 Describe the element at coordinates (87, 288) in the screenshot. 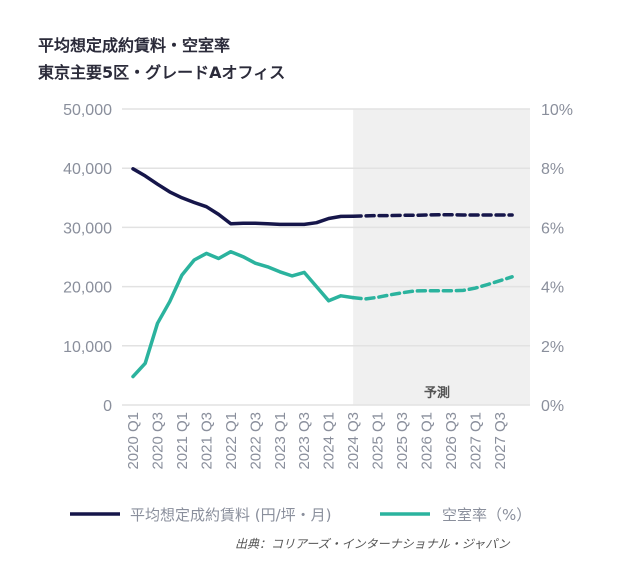

I see `y-left-tick-label: 20,000` at that location.